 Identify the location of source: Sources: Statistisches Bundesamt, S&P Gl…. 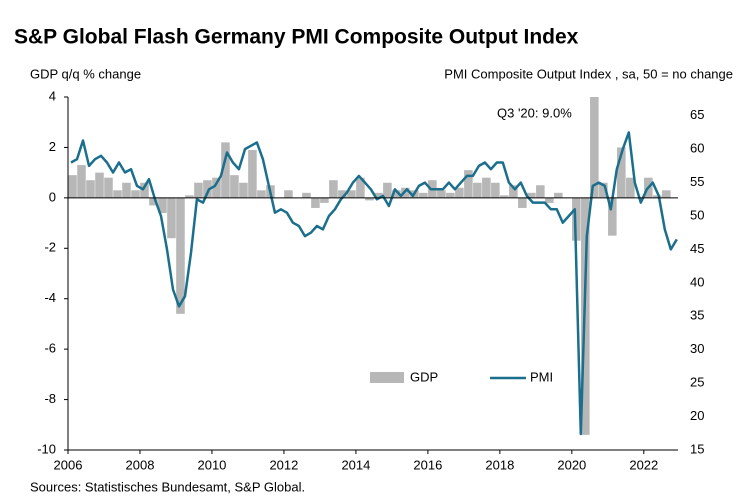
(167, 486).